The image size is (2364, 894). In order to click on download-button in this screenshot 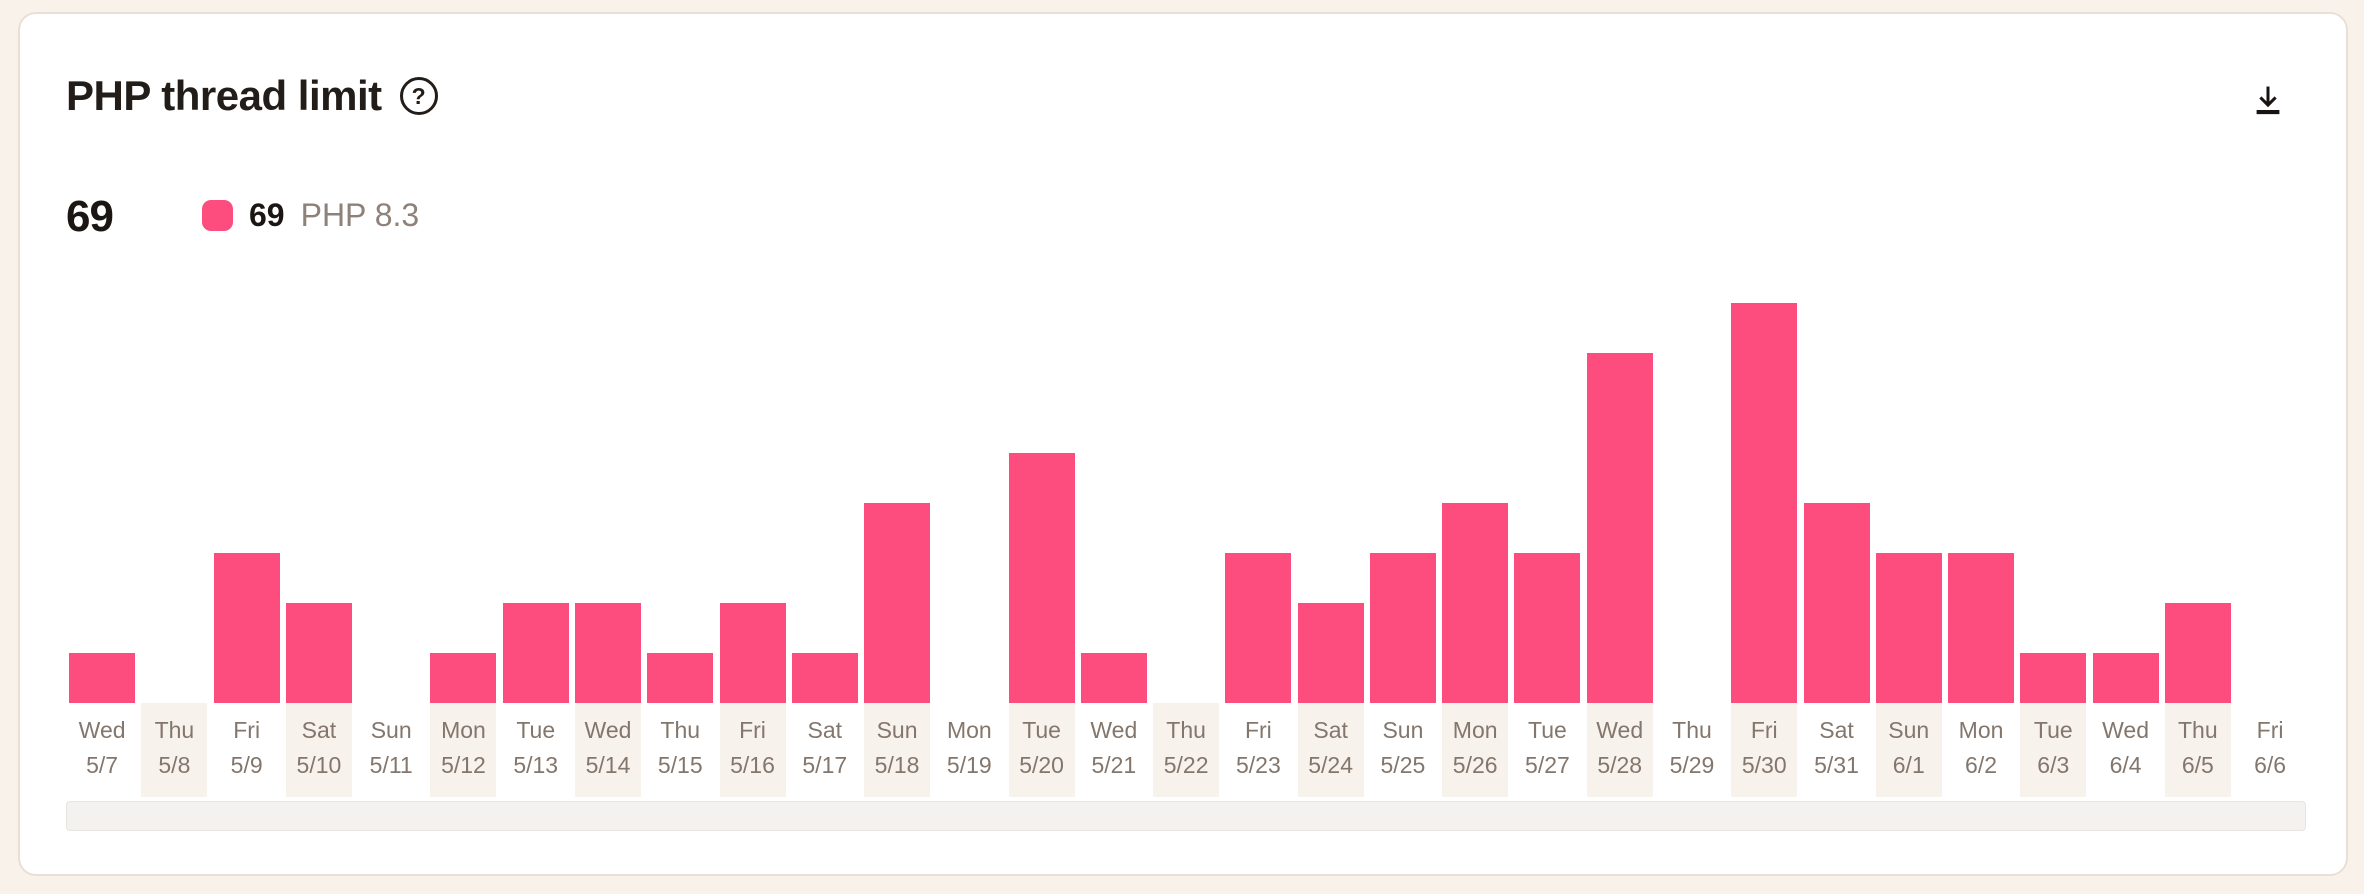, I will do `click(2268, 100)`.